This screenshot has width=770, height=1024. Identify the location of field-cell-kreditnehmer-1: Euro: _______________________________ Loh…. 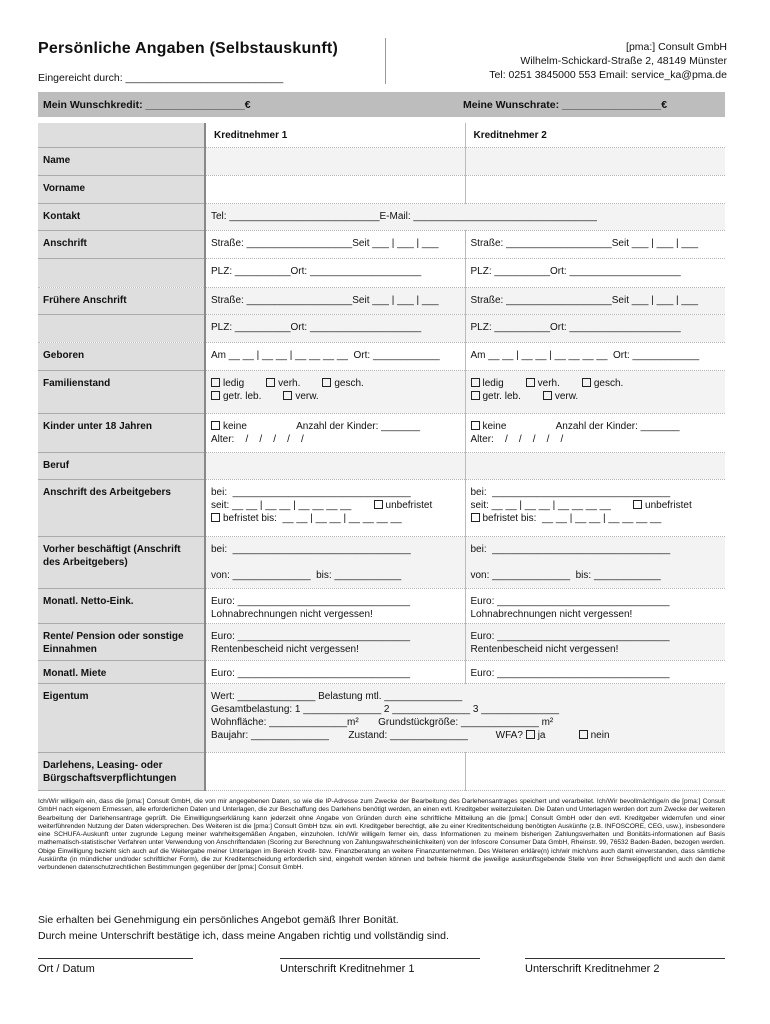
(335, 606).